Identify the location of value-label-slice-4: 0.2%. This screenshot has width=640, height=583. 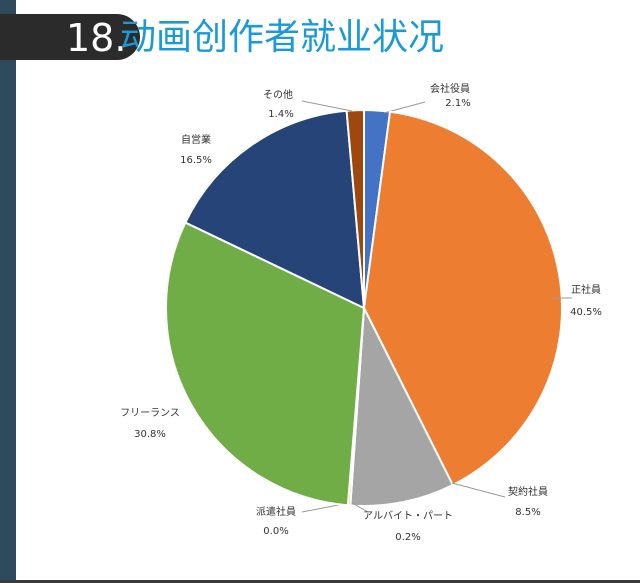
(407, 537).